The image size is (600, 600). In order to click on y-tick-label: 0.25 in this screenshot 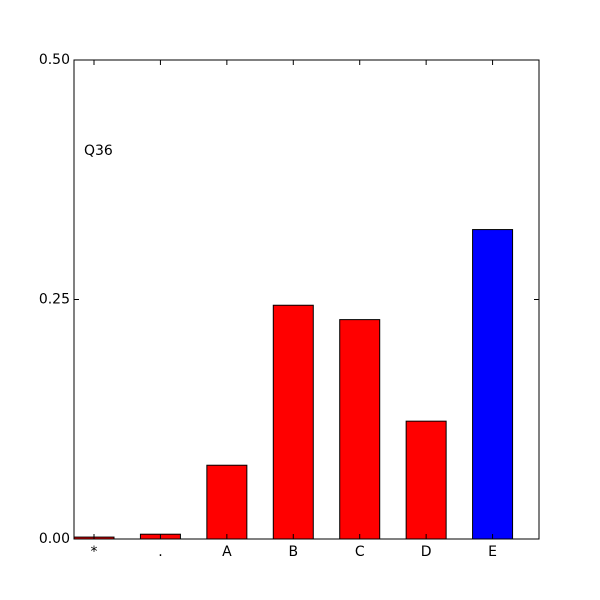, I will do `click(54, 300)`.